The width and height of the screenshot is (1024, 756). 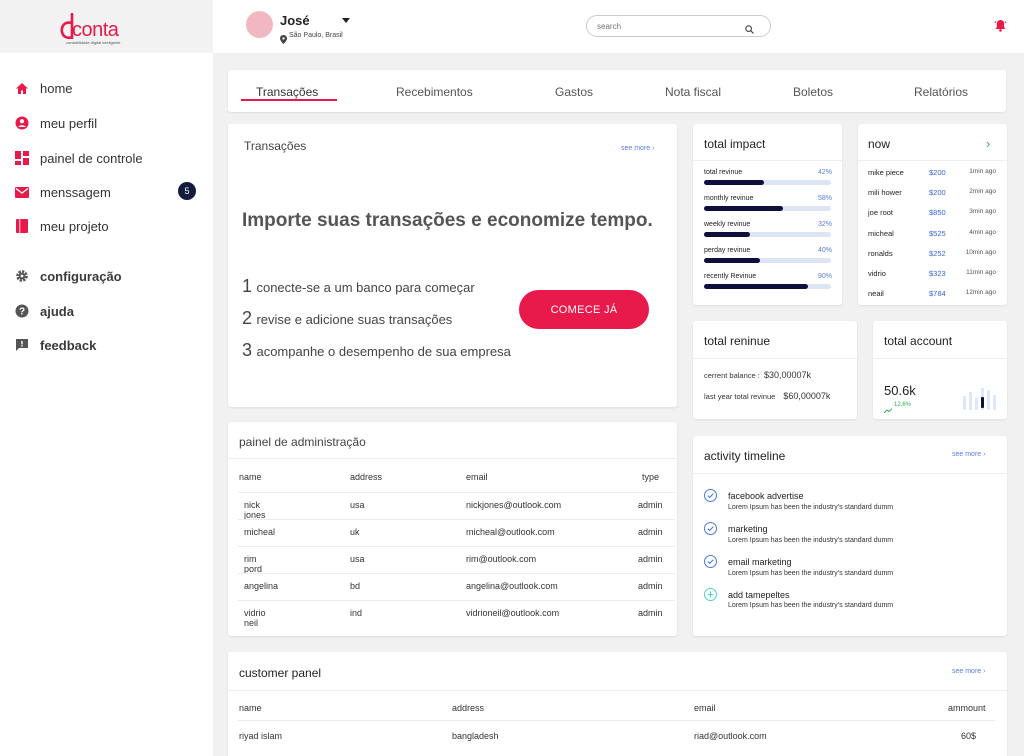 I want to click on impact-progress-track, so click(x=767, y=234).